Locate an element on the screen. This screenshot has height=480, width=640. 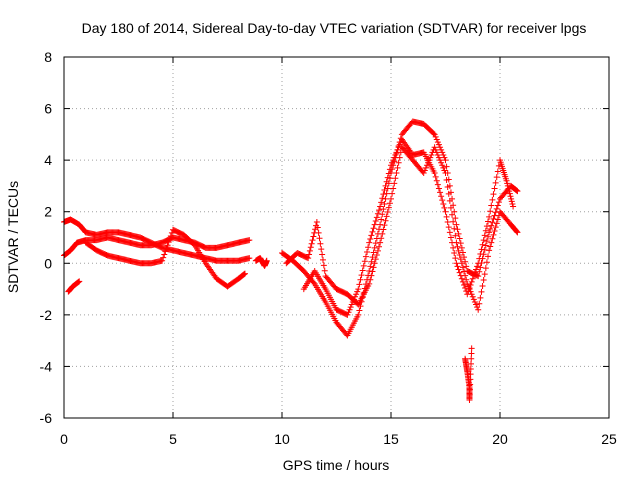
y-tick-label: -2 is located at coordinates (46, 315).